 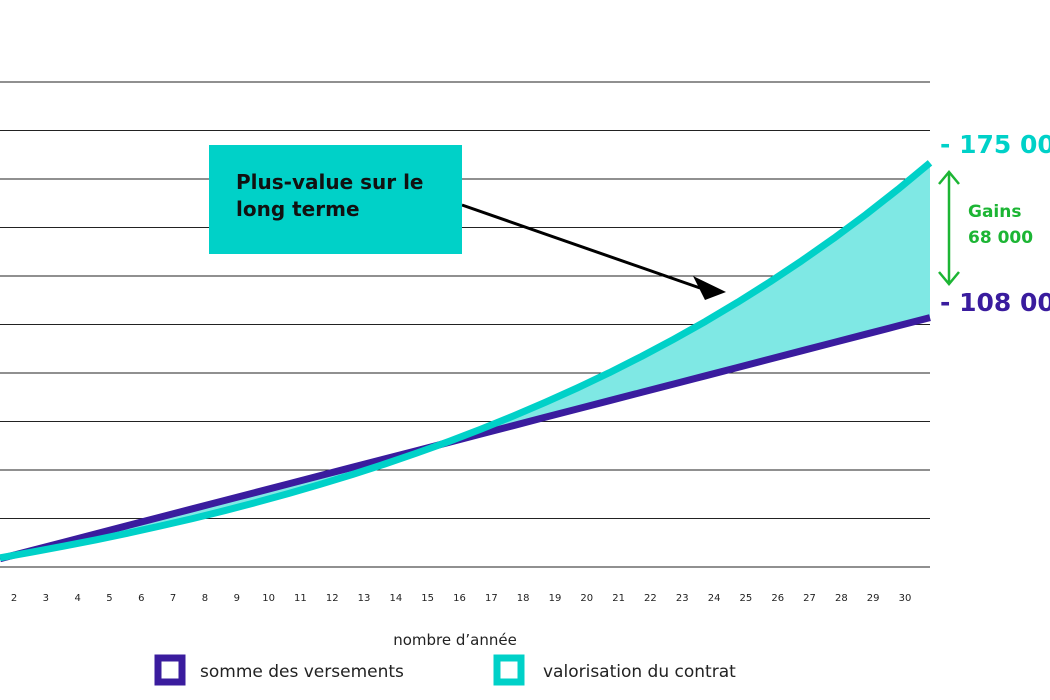 What do you see at coordinates (650, 598) in the screenshot?
I see `x-tick-label: 22` at bounding box center [650, 598].